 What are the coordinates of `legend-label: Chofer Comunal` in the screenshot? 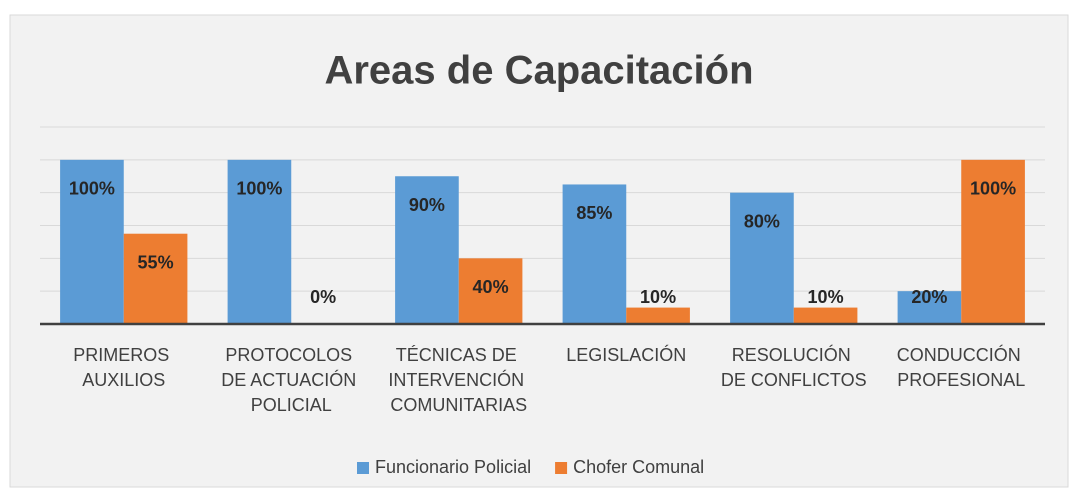 It's located at (638, 467).